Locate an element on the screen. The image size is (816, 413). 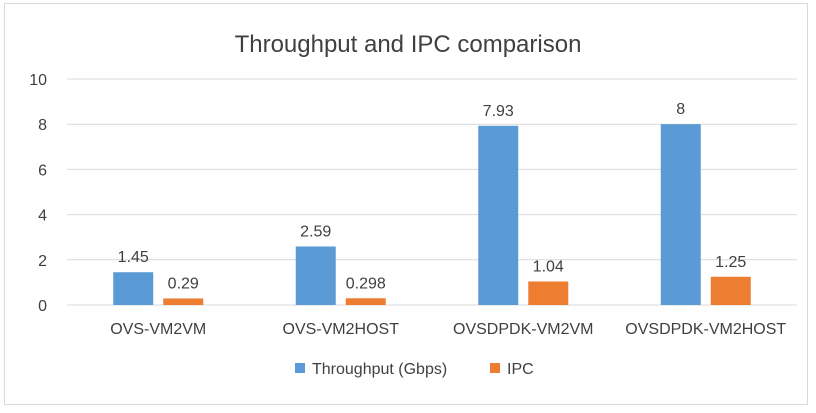
y-tick-label: 0 is located at coordinates (42, 306).